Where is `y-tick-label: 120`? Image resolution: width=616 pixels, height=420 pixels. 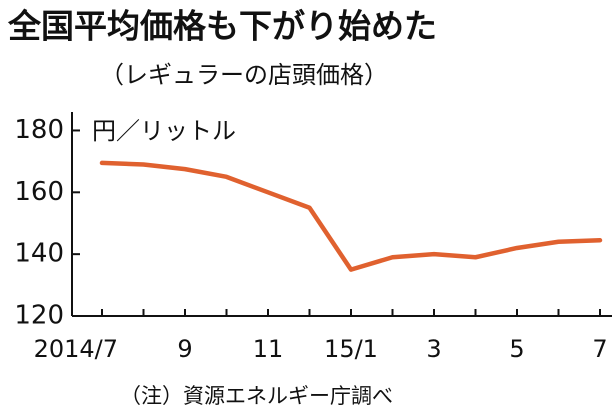
y-tick-label: 120 is located at coordinates (39, 316).